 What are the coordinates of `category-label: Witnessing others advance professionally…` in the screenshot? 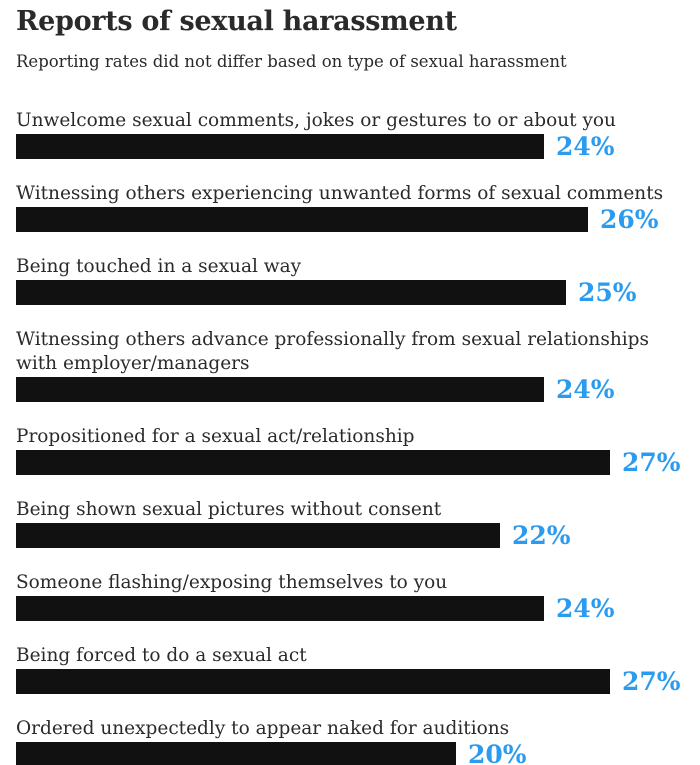 It's located at (332, 339).